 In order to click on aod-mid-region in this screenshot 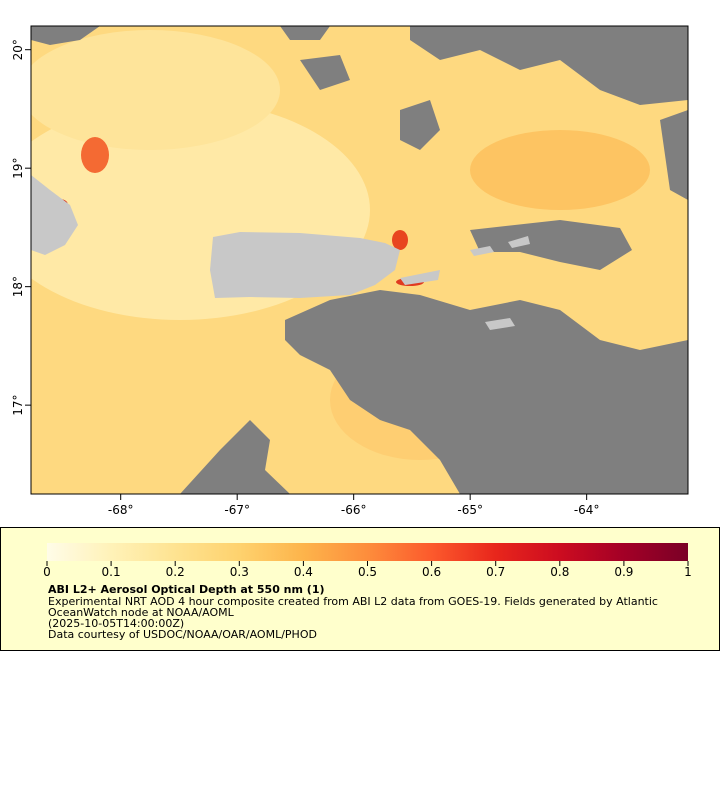, I will do `click(560, 170)`.